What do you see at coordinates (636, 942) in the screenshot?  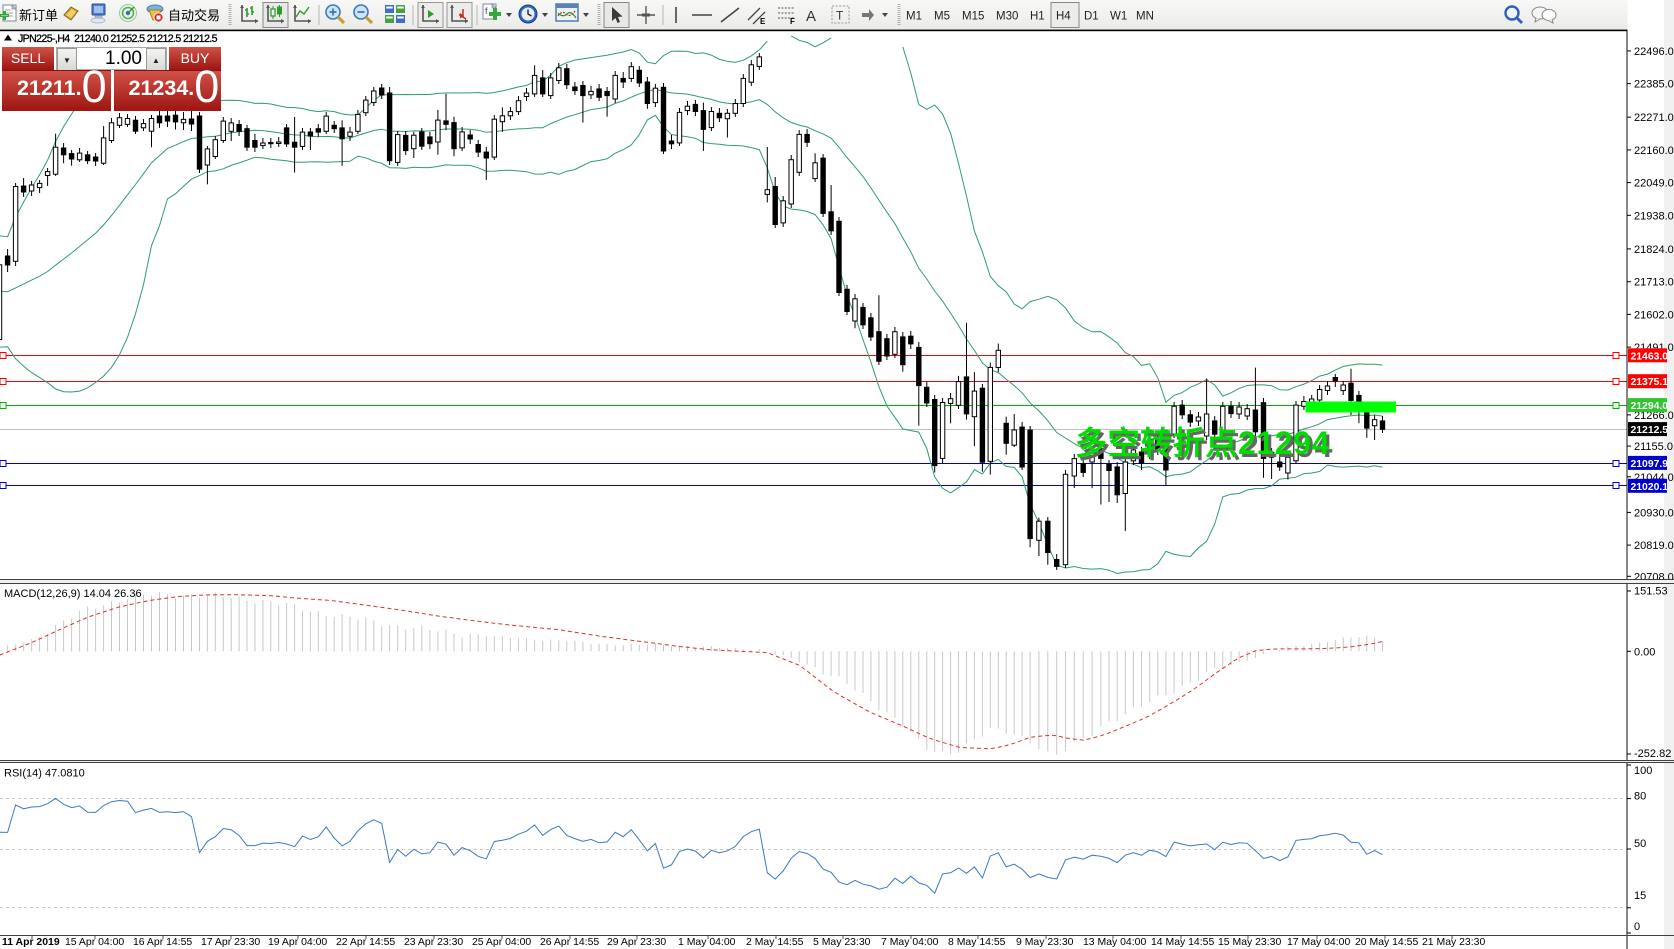 I see `svg-text: 29 Apr 23:30` at bounding box center [636, 942].